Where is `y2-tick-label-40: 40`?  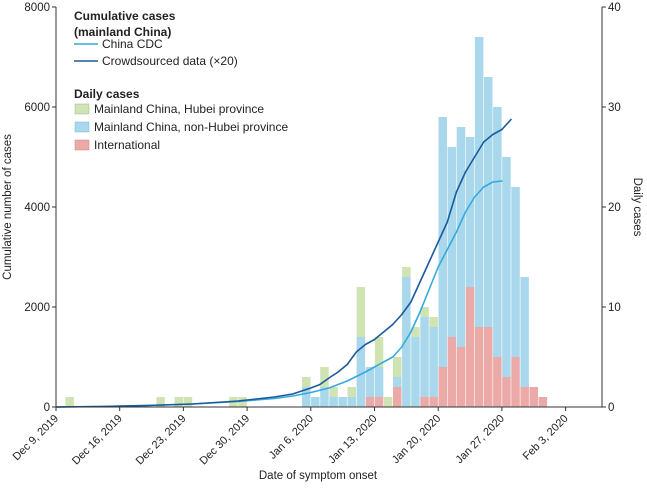
y2-tick-label-40: 40 is located at coordinates (614, 8).